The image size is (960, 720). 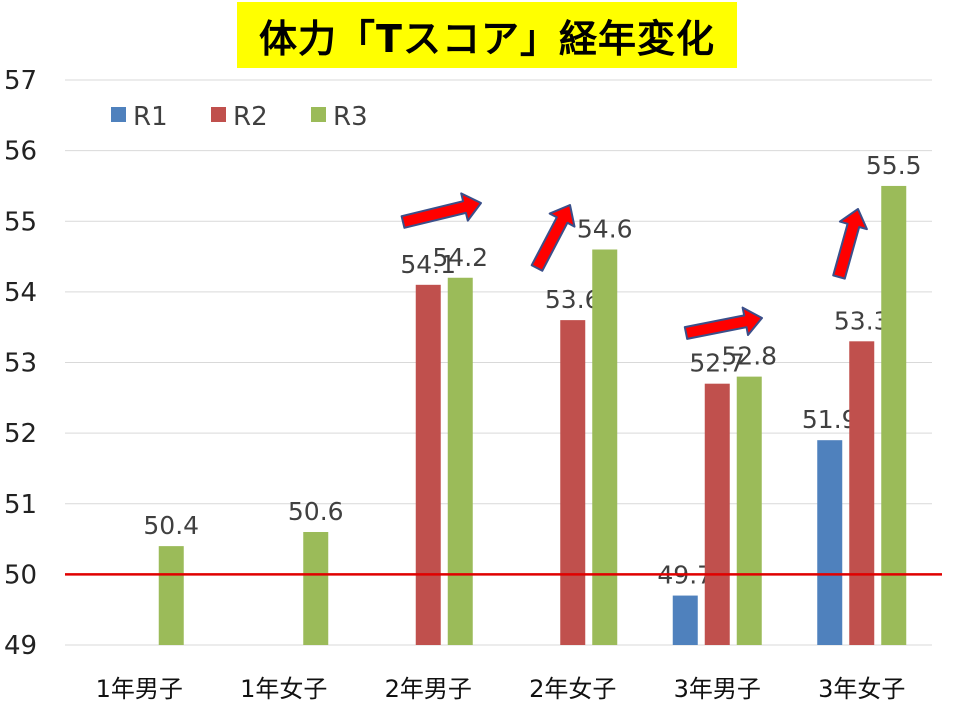 I want to click on x-tick-label: 3年男子, so click(x=717, y=689).